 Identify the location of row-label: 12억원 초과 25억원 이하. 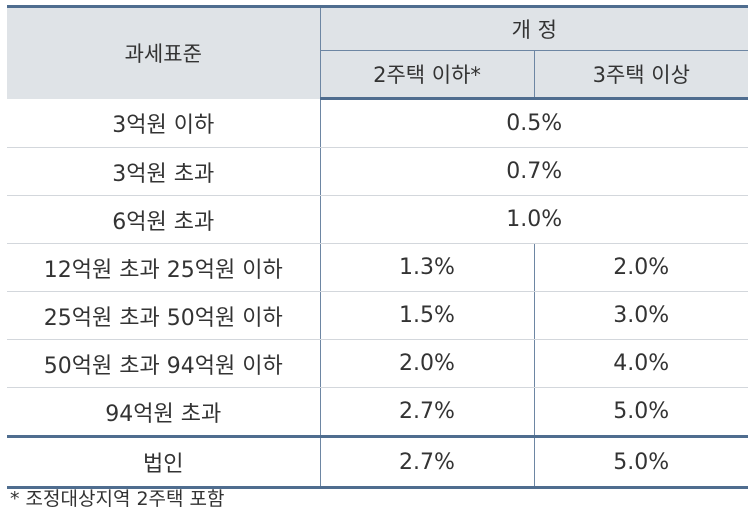
(164, 267).